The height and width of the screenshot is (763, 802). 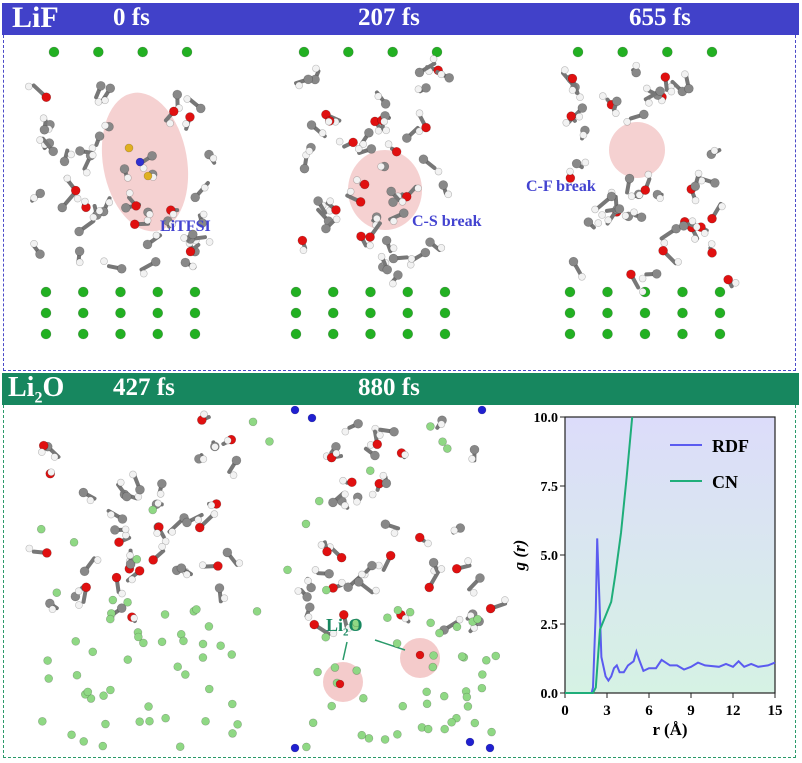 I want to click on time-label-880fs: 880 fs, so click(x=389, y=387).